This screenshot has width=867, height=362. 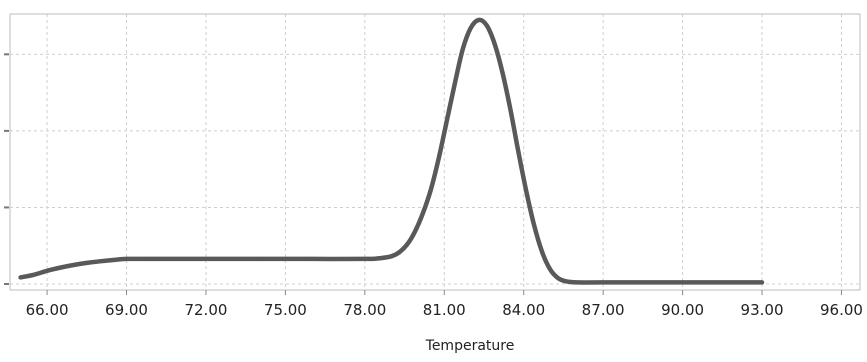 What do you see at coordinates (682, 310) in the screenshot?
I see `x-tick-label: 90.00` at bounding box center [682, 310].